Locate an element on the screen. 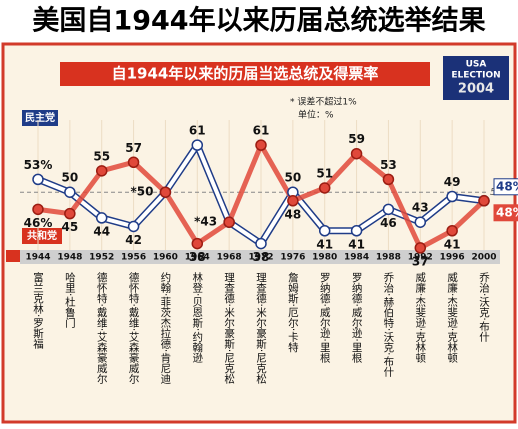  x-tick-label: 1956 is located at coordinates (133, 258).